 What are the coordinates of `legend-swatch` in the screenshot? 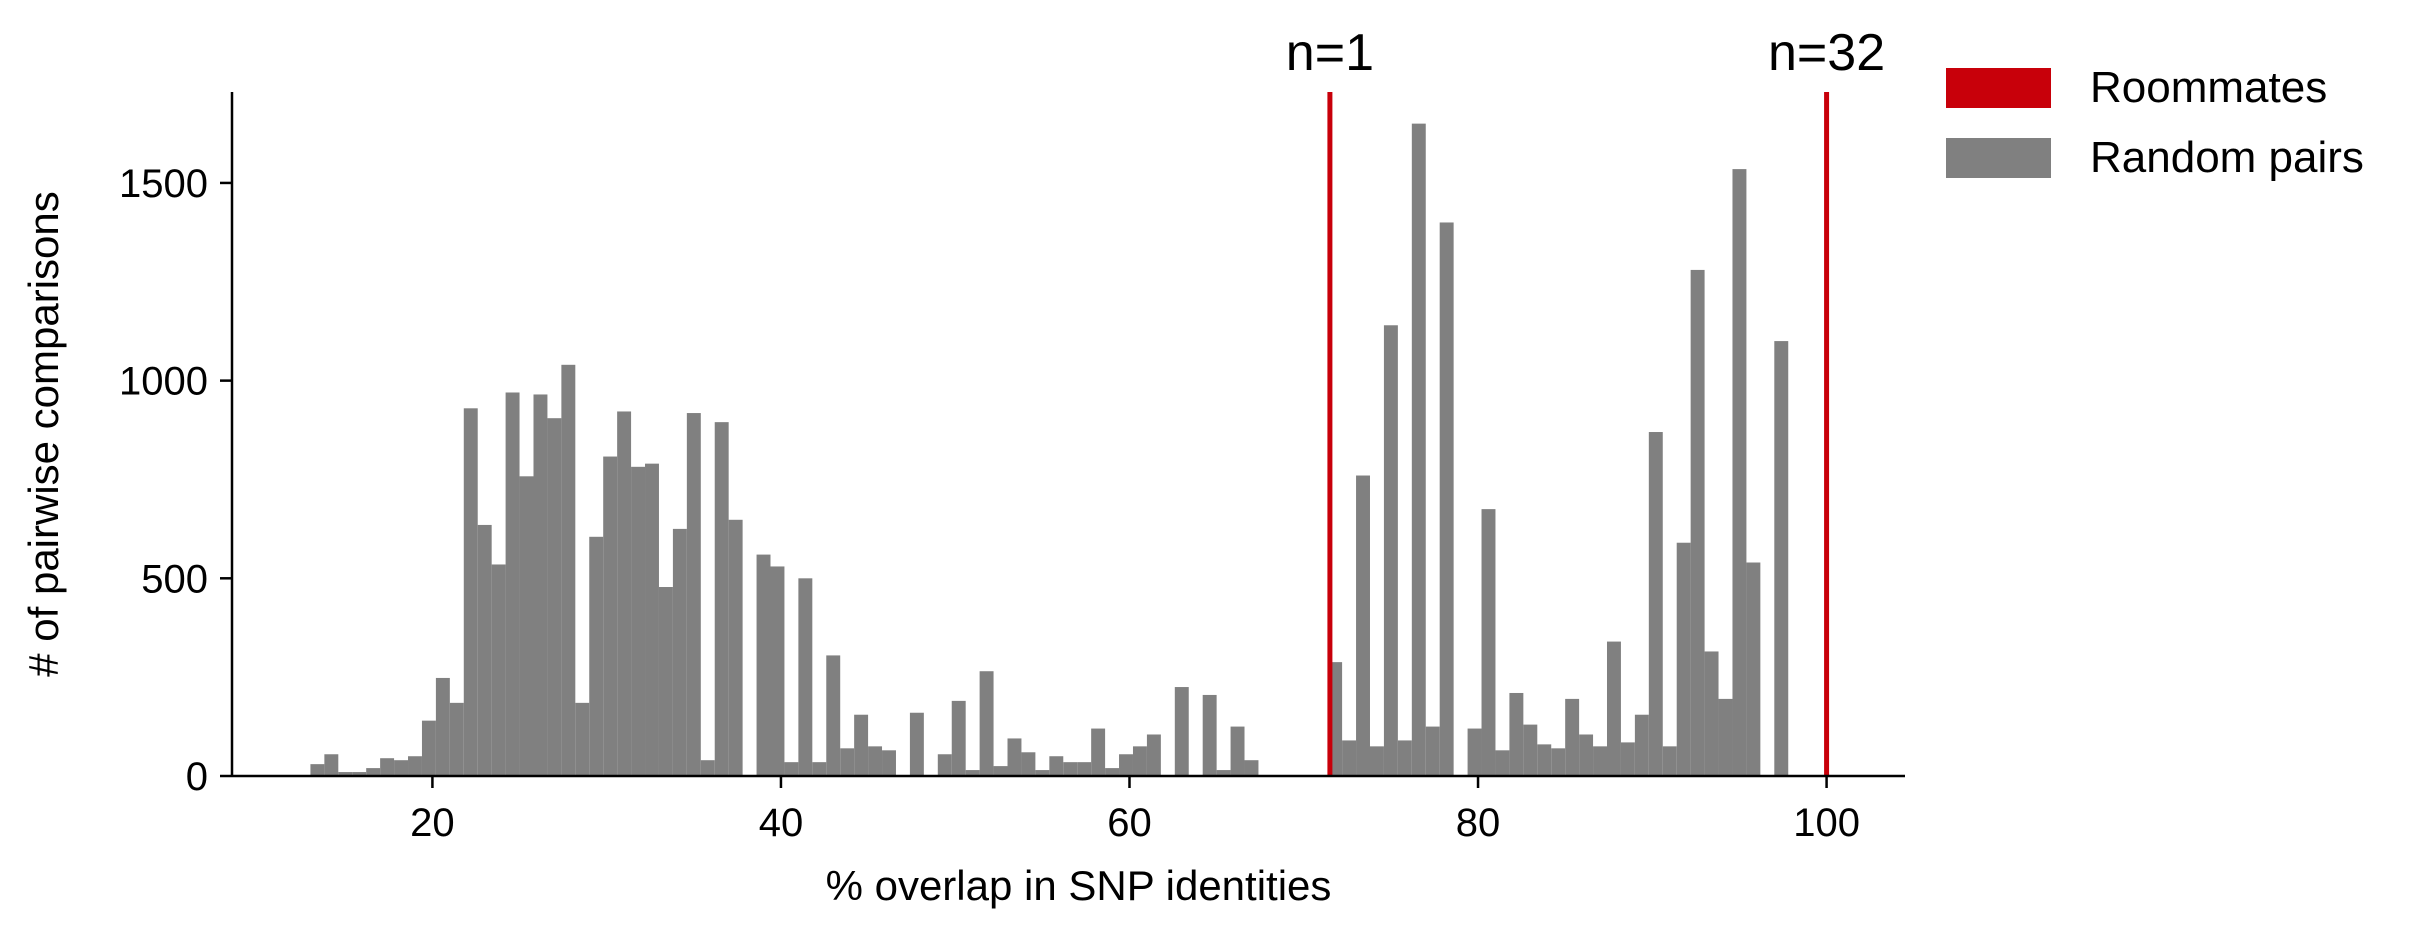 It's located at (1998, 158).